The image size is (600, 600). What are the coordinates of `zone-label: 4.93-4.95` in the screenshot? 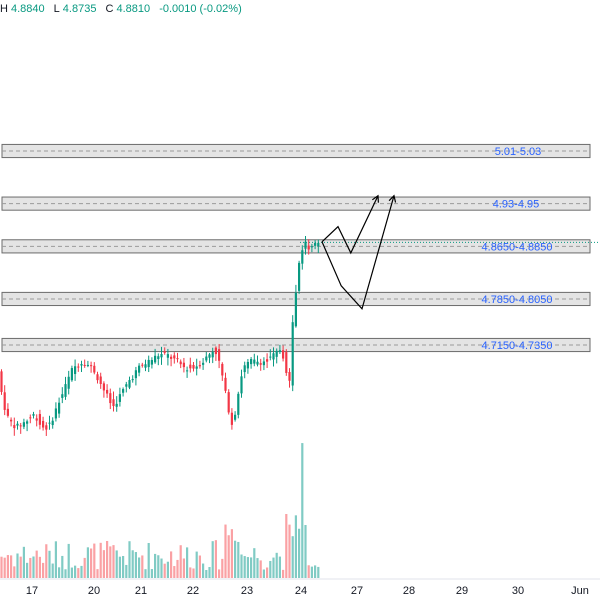 It's located at (516, 205).